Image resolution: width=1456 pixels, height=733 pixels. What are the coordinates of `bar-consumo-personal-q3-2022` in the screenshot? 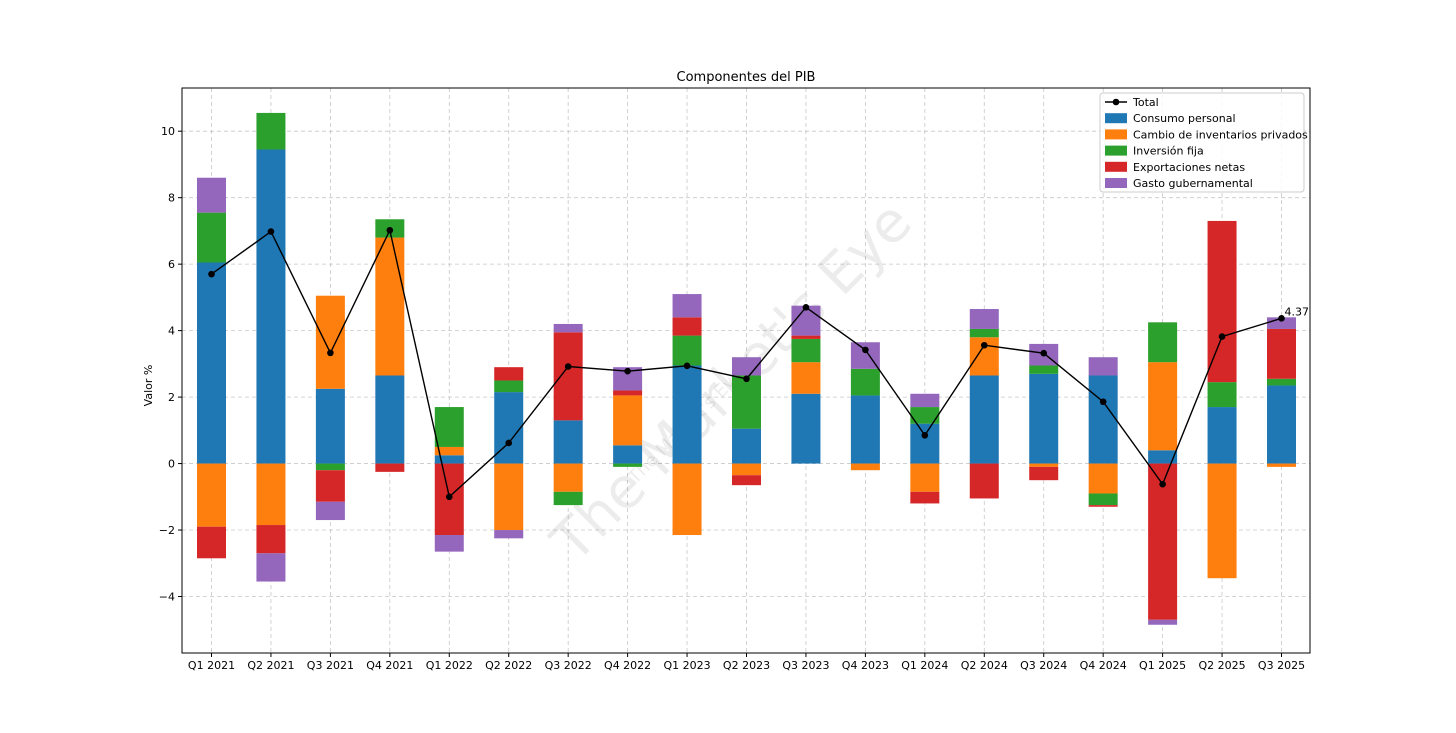 It's located at (568, 442).